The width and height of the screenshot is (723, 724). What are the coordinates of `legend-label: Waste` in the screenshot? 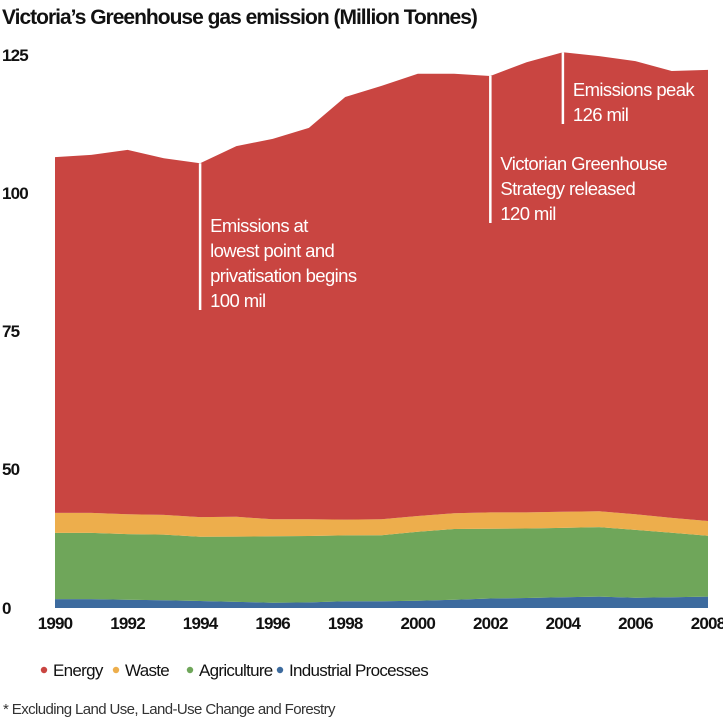 It's located at (147, 670).